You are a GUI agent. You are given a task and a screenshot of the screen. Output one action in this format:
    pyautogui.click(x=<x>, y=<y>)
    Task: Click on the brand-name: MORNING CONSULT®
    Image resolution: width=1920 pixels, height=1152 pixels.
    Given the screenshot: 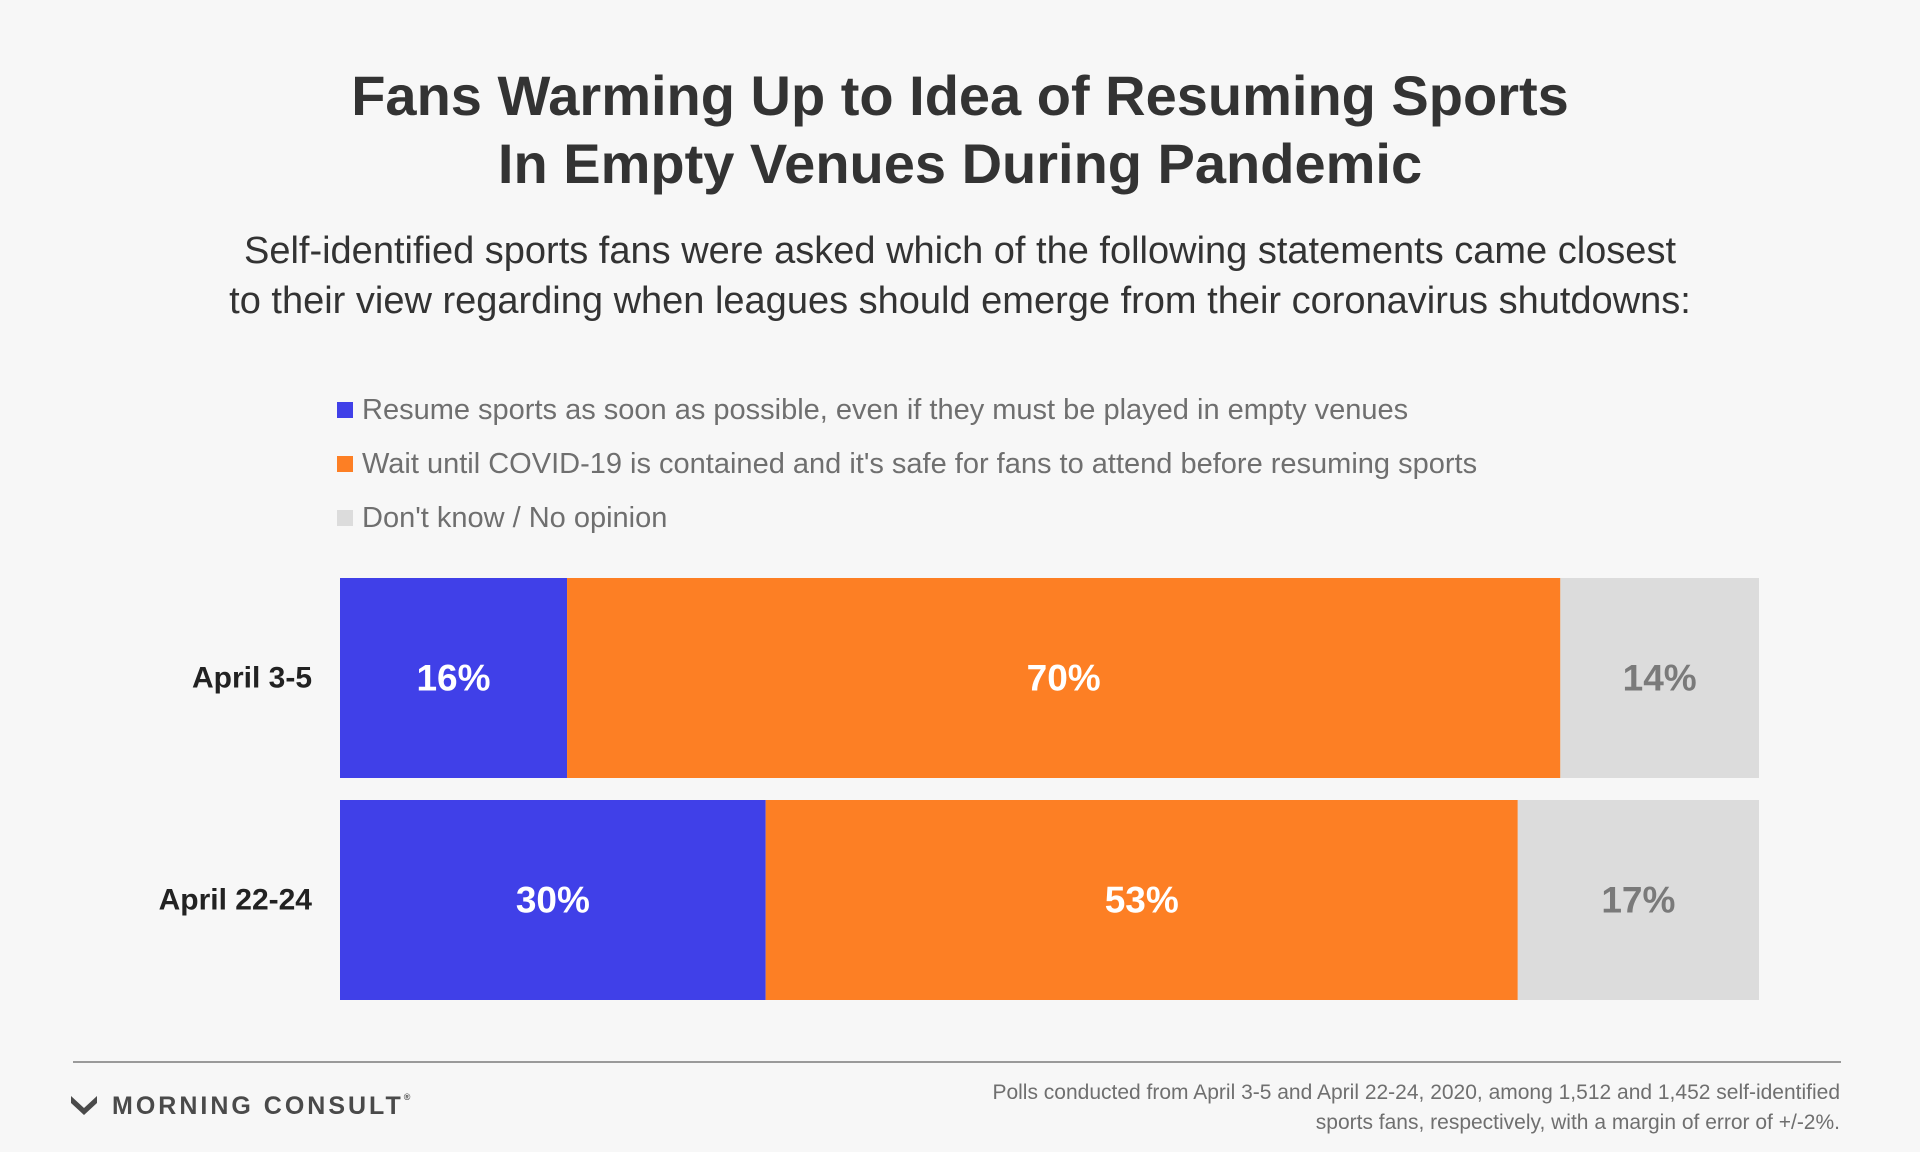 What is the action you would take?
    pyautogui.click(x=261, y=1106)
    